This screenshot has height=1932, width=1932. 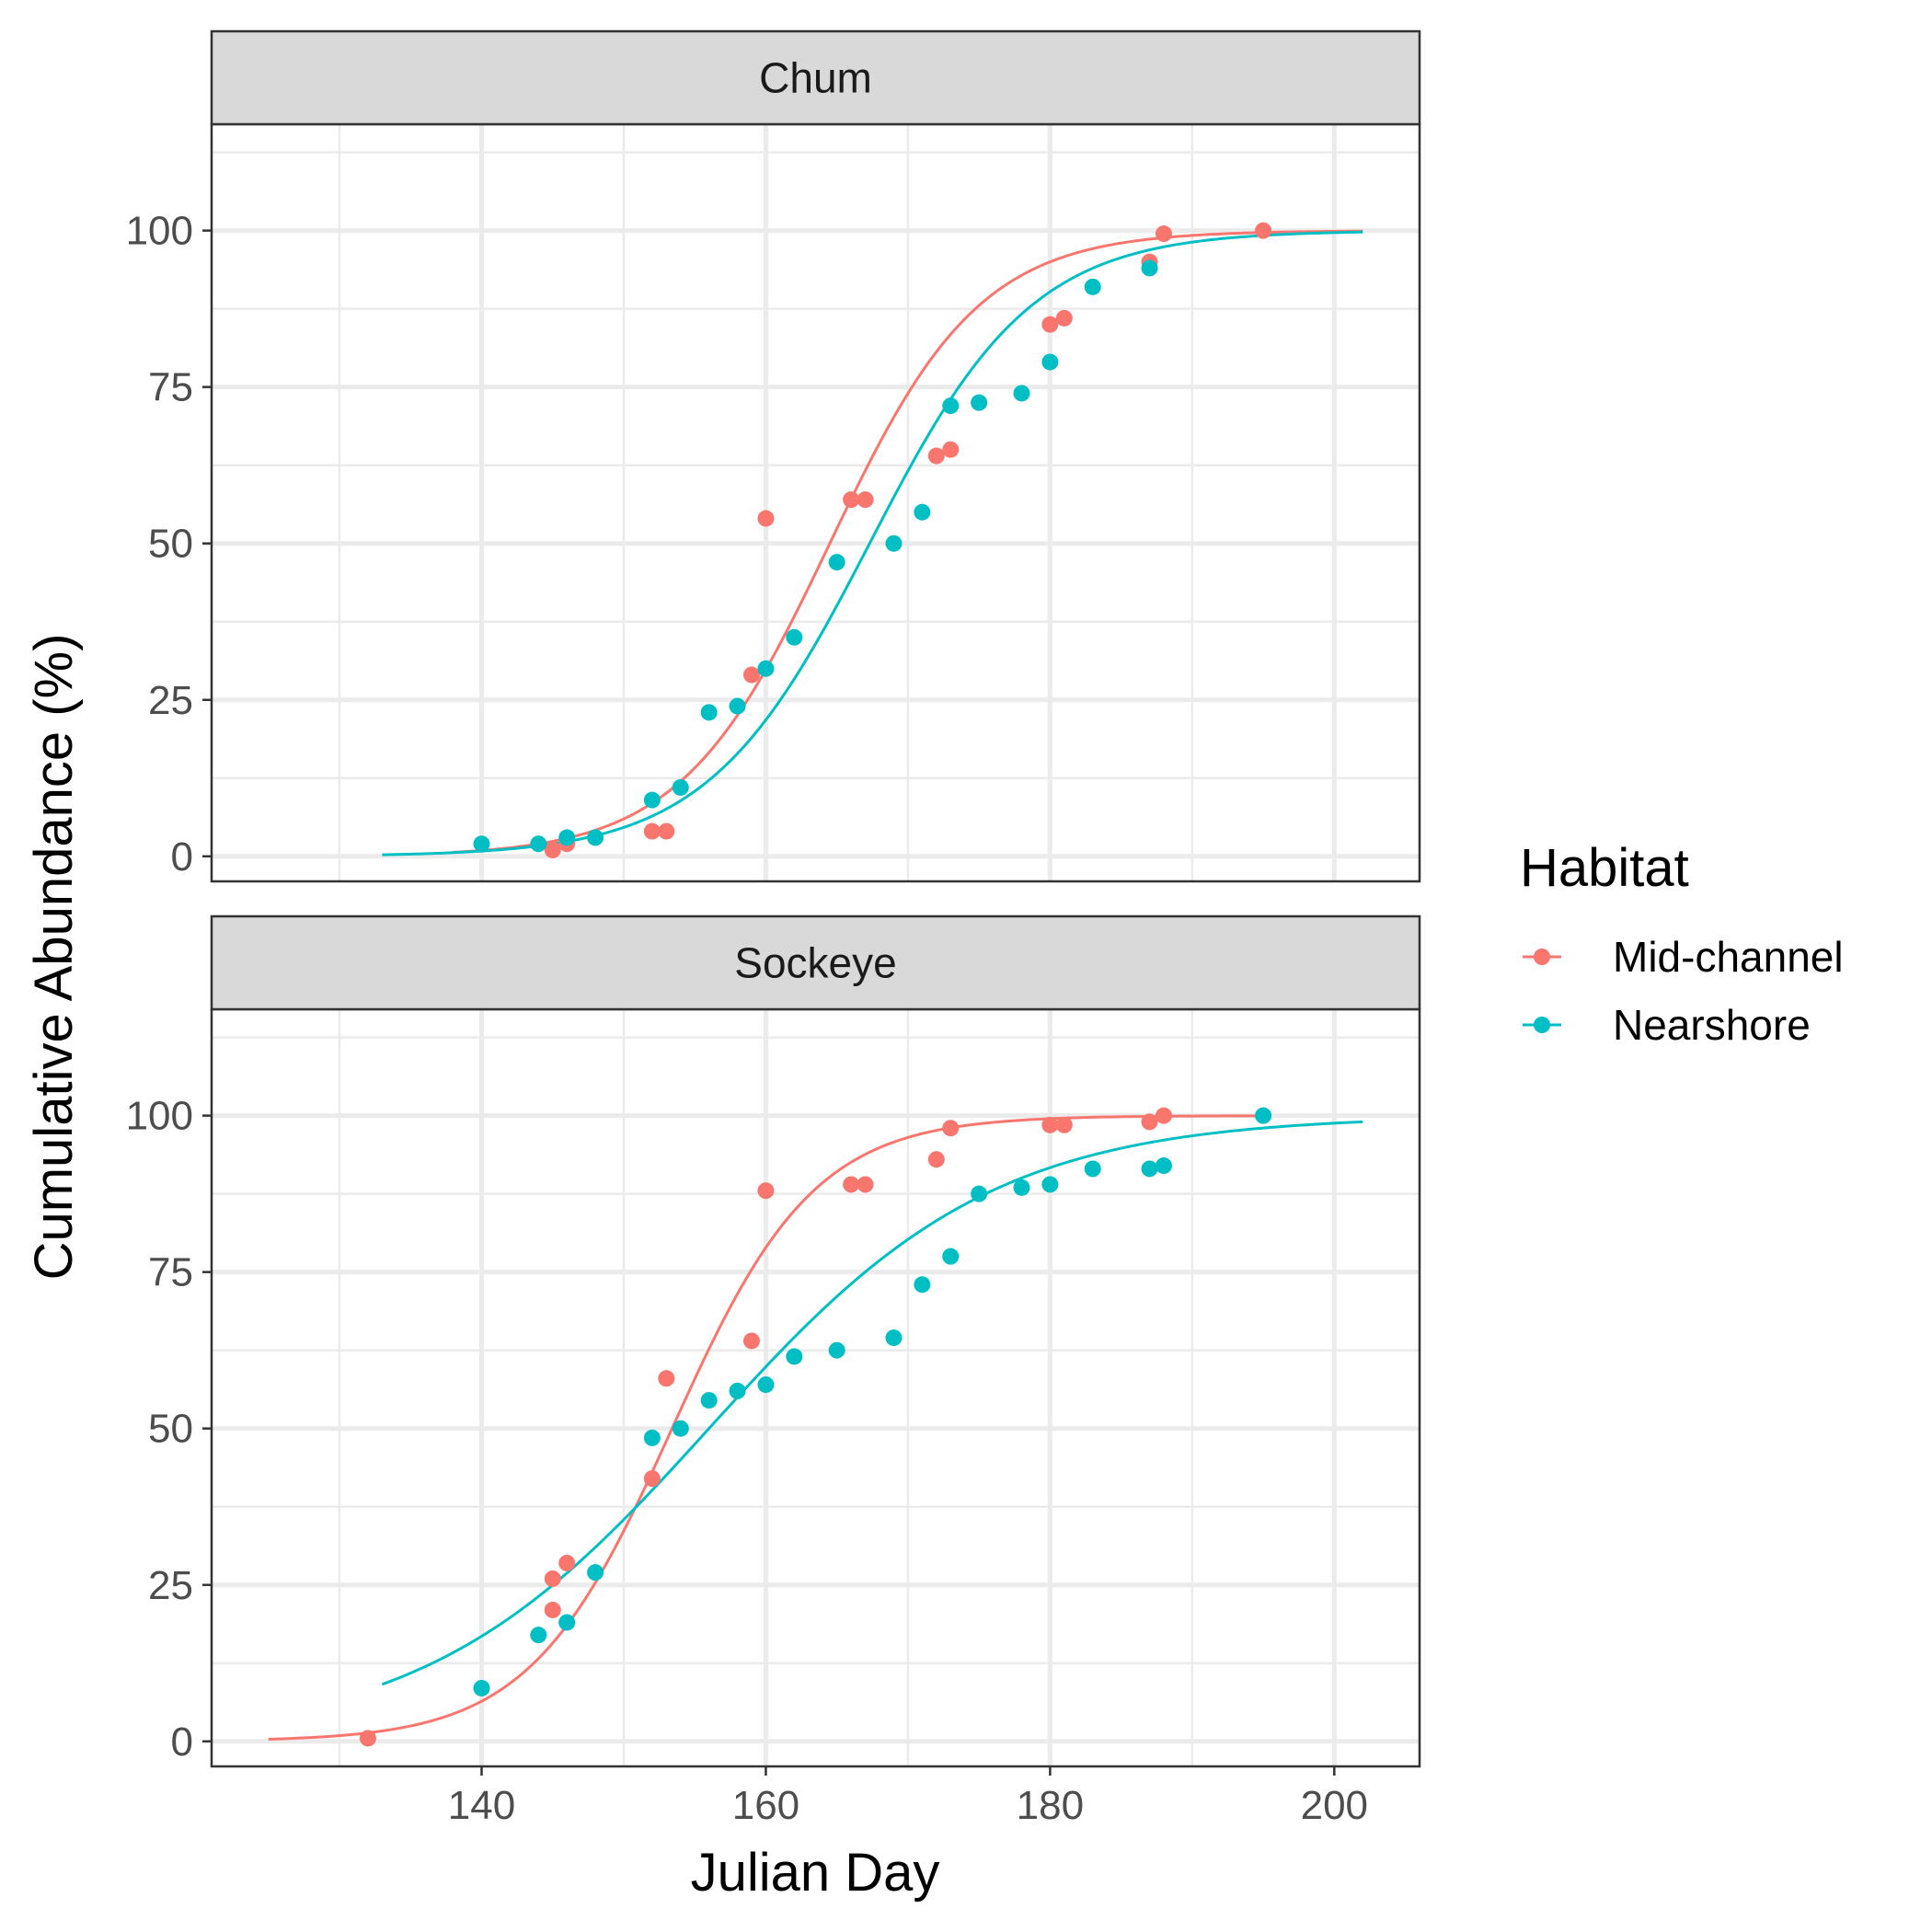 I want to click on facet-strip-label: Chum, so click(x=815, y=78).